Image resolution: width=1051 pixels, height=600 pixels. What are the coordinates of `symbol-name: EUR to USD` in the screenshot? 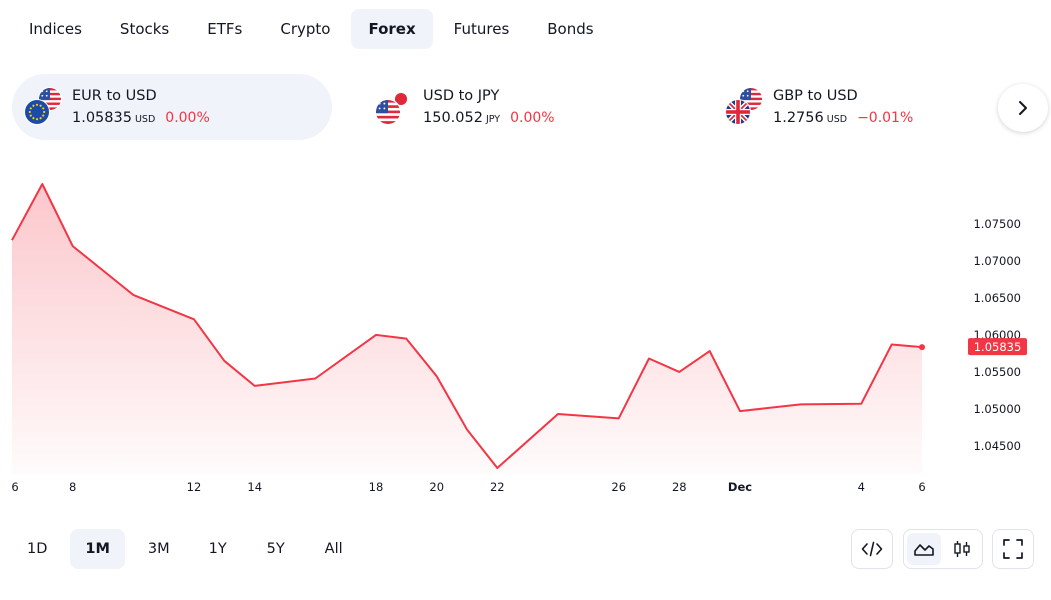 It's located at (114, 96).